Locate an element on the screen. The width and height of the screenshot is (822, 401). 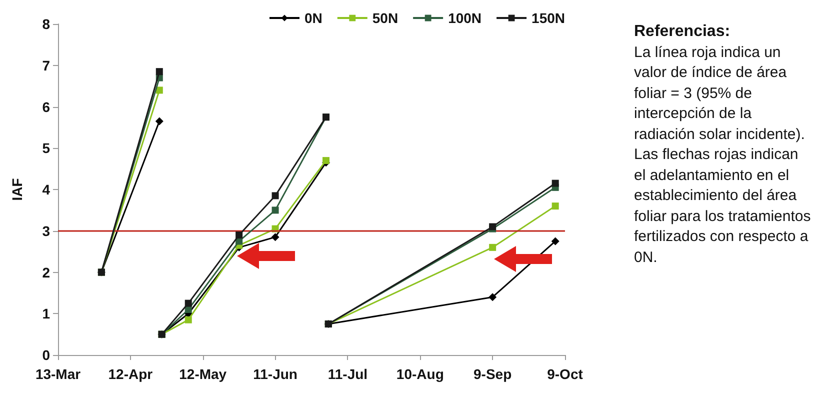
legend-label: 50N is located at coordinates (385, 18).